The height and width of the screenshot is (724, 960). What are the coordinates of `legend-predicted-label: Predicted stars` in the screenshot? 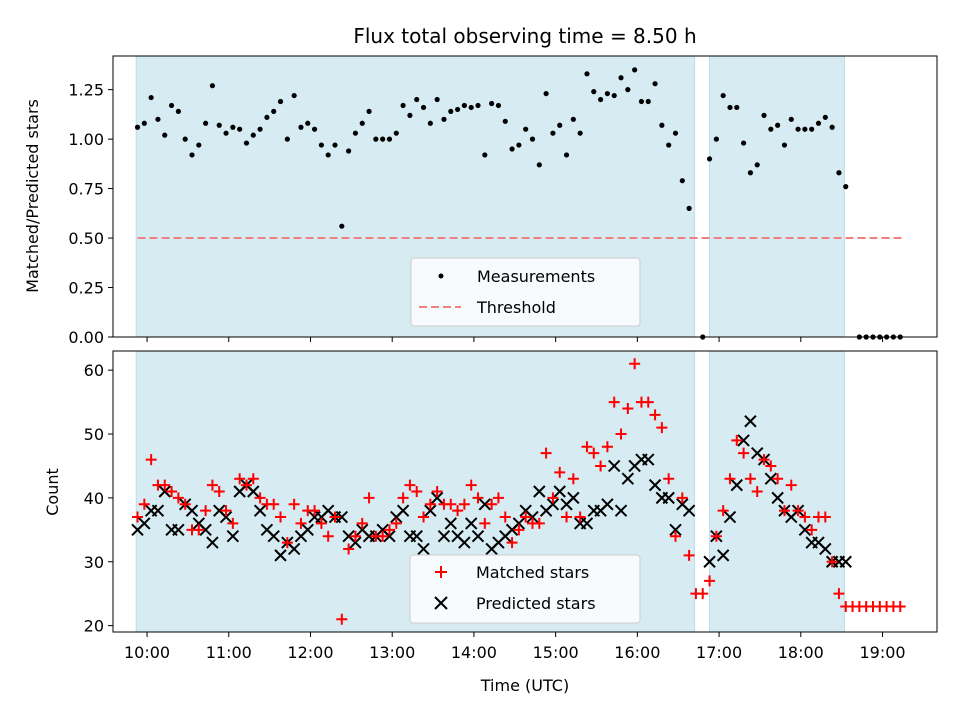 It's located at (536, 603).